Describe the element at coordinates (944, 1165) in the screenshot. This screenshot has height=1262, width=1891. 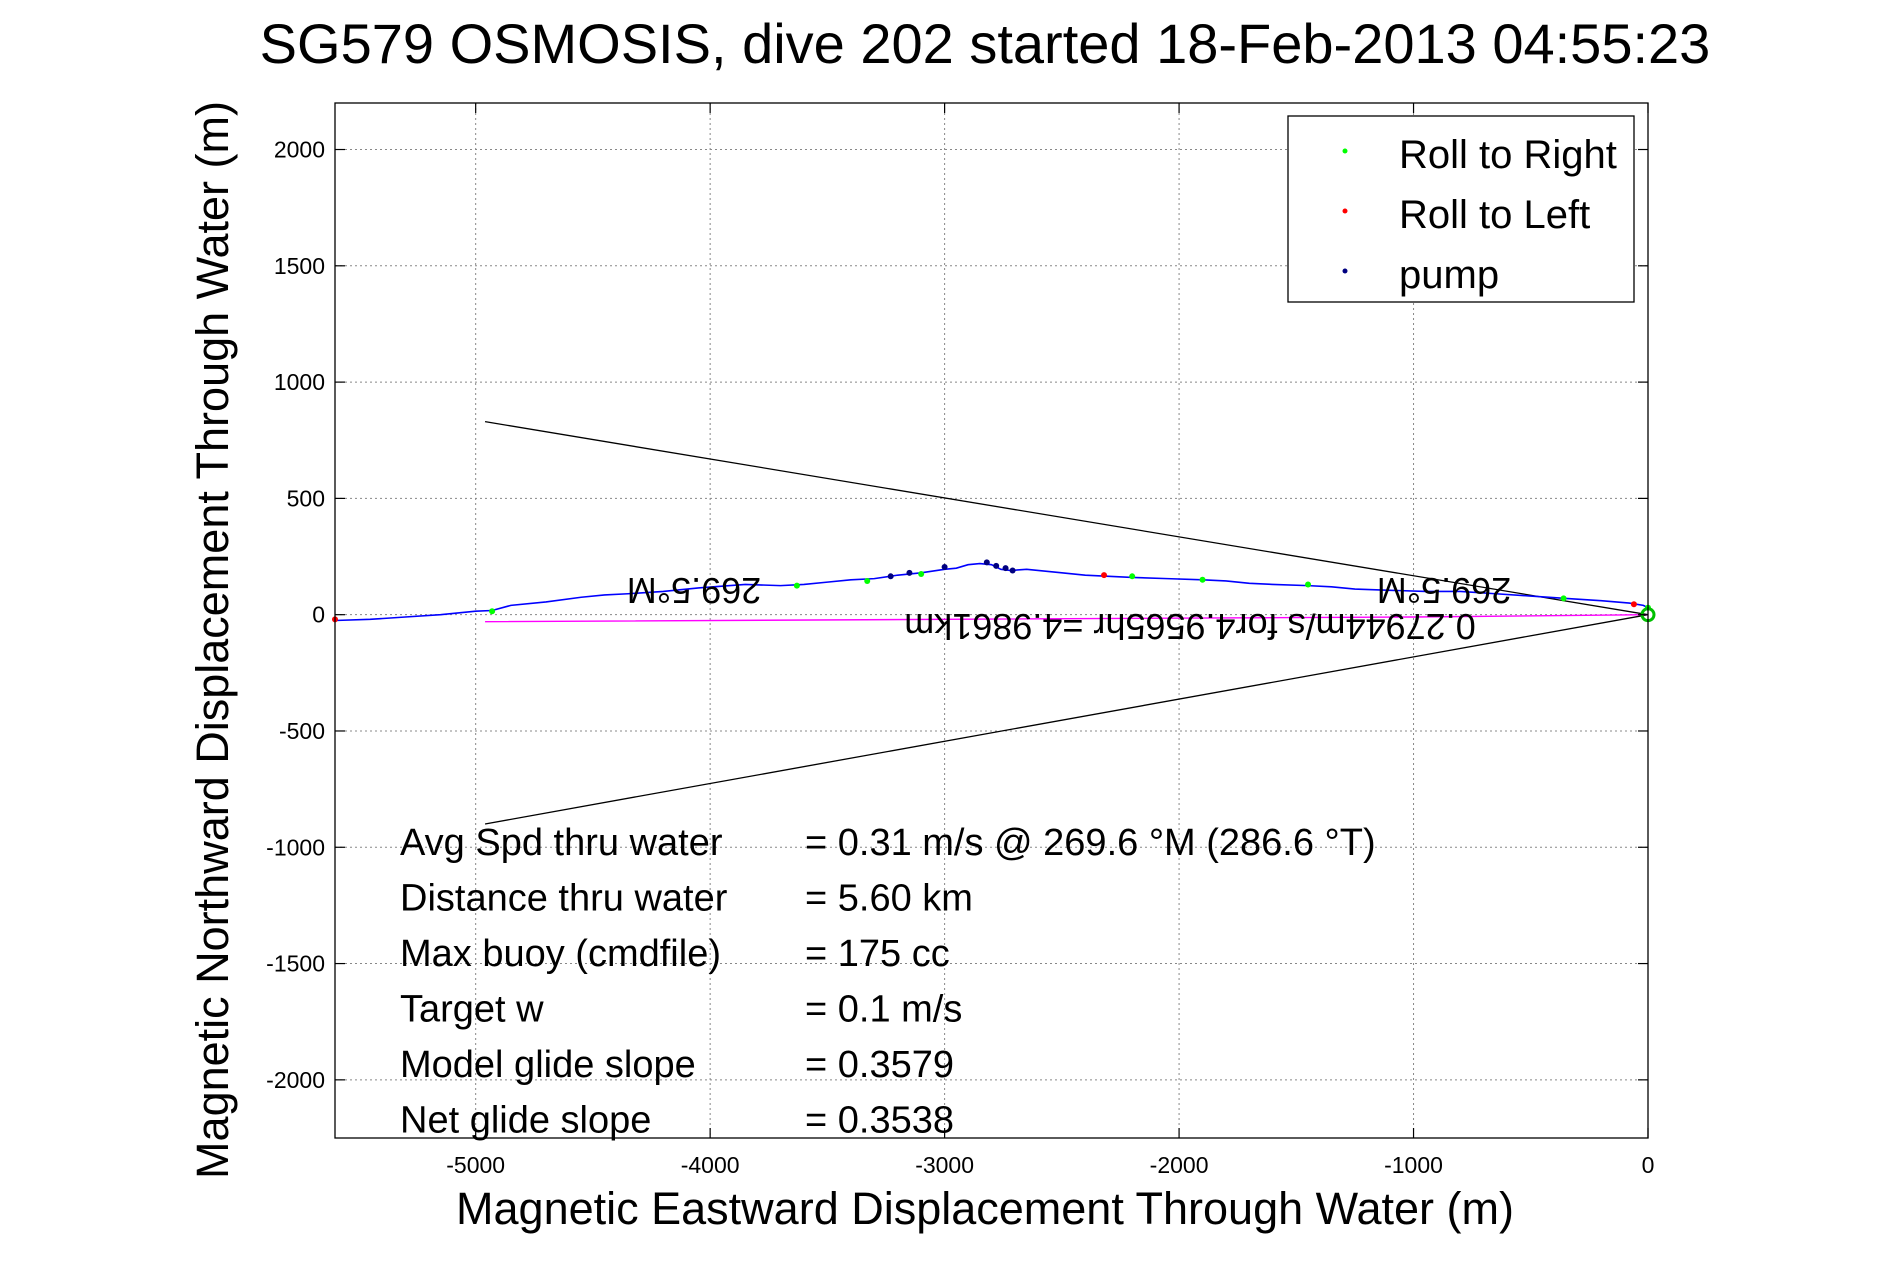
I see `x-tick-label: -3000` at that location.